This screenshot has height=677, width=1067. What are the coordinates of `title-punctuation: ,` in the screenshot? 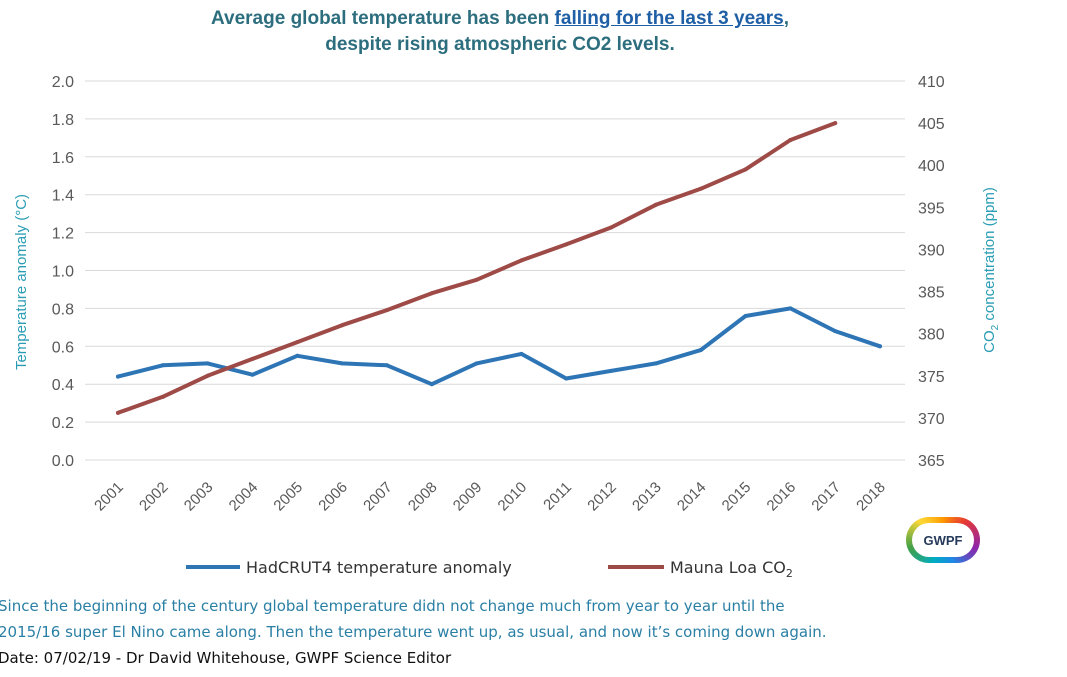 It's located at (786, 18).